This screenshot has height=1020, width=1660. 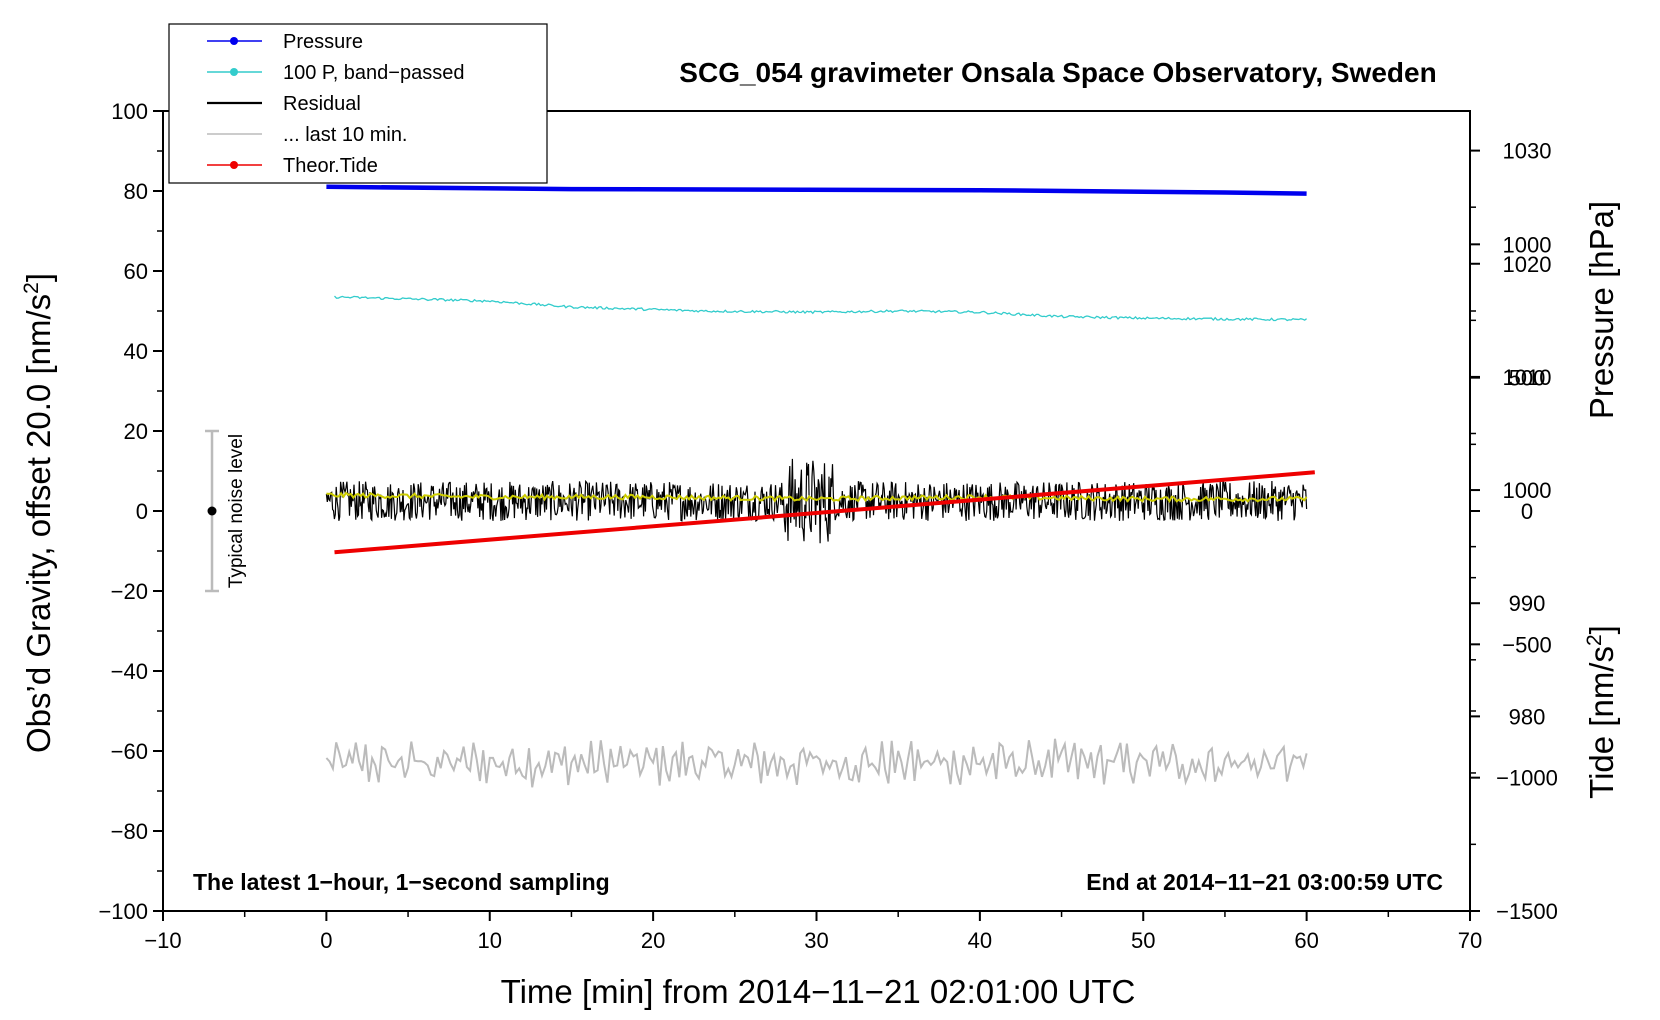 What do you see at coordinates (136, 351) in the screenshot?
I see `y-tick-label: 40` at bounding box center [136, 351].